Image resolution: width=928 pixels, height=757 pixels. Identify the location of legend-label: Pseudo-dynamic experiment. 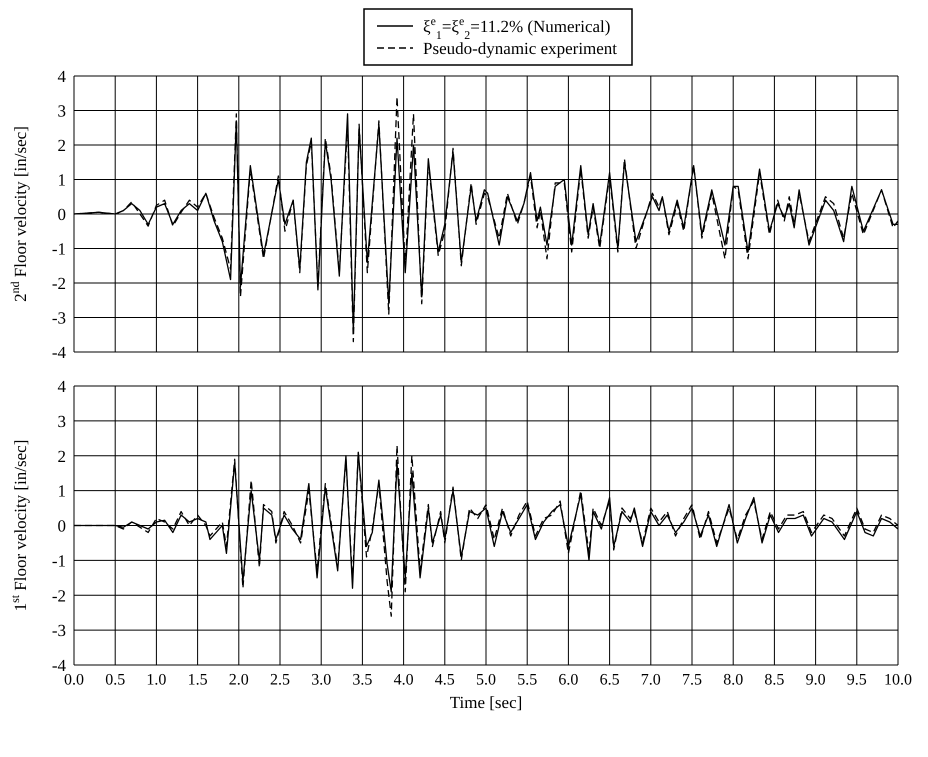
(520, 48).